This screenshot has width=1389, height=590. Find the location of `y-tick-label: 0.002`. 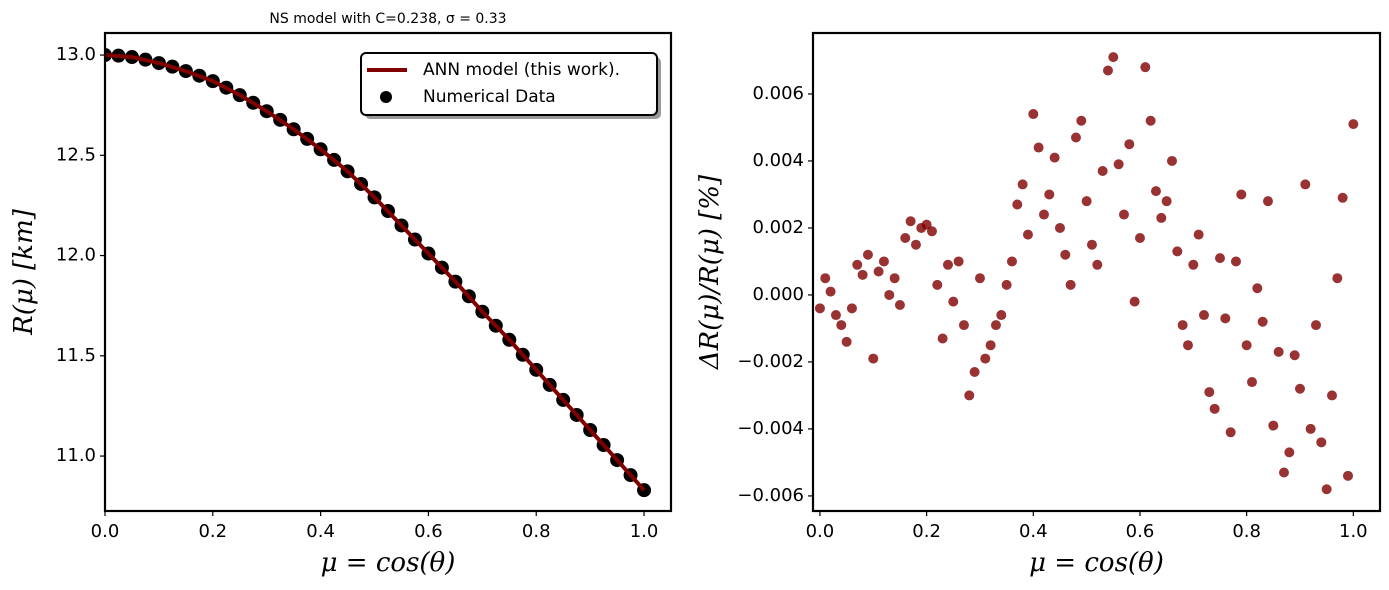

y-tick-label: 0.002 is located at coordinates (778, 227).